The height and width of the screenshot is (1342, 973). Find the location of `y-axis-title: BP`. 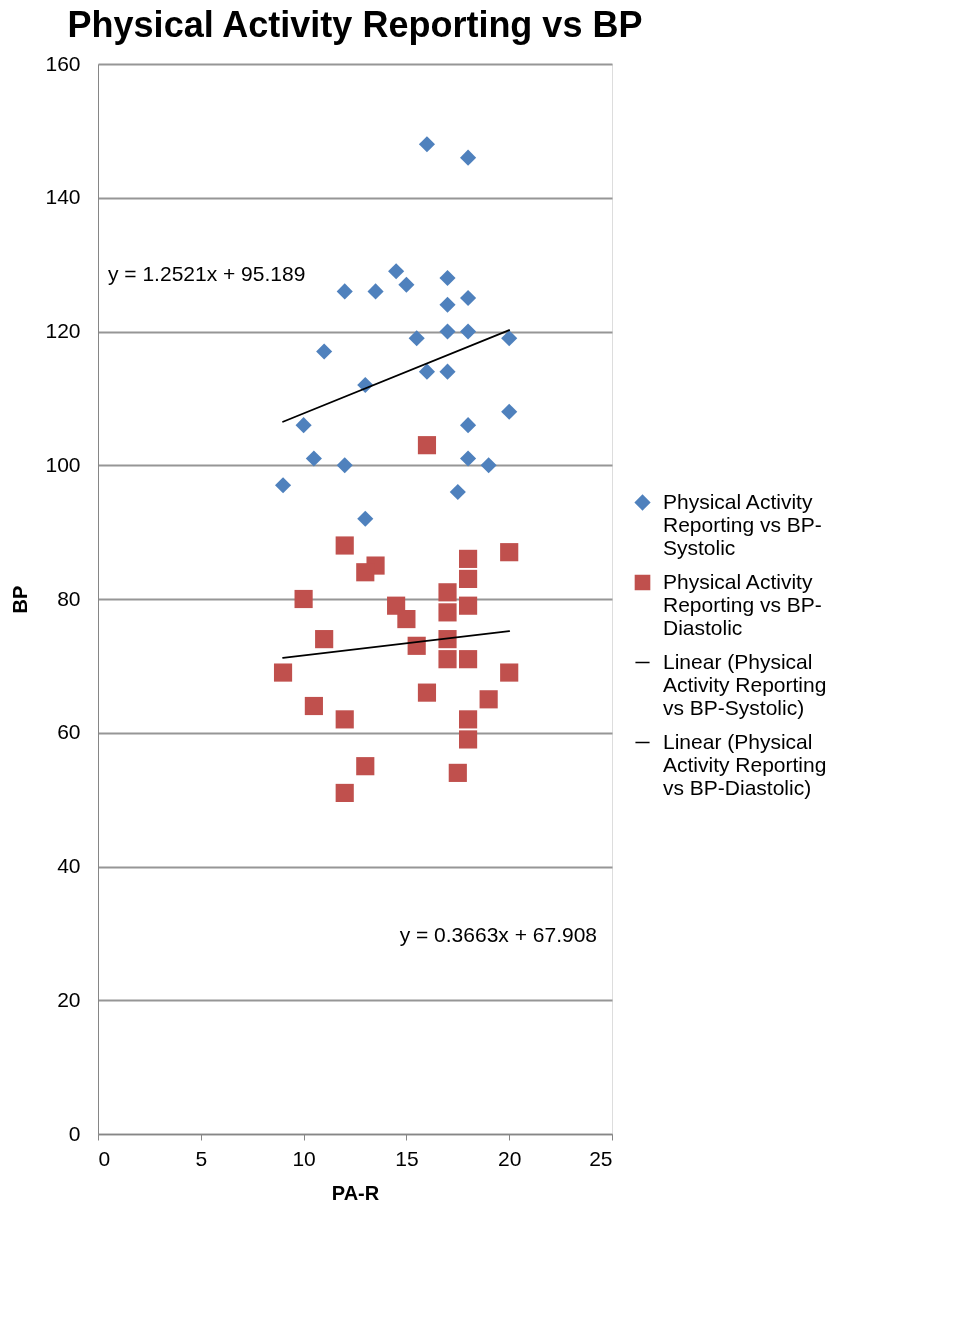

y-axis-title: BP is located at coordinates (20, 599).